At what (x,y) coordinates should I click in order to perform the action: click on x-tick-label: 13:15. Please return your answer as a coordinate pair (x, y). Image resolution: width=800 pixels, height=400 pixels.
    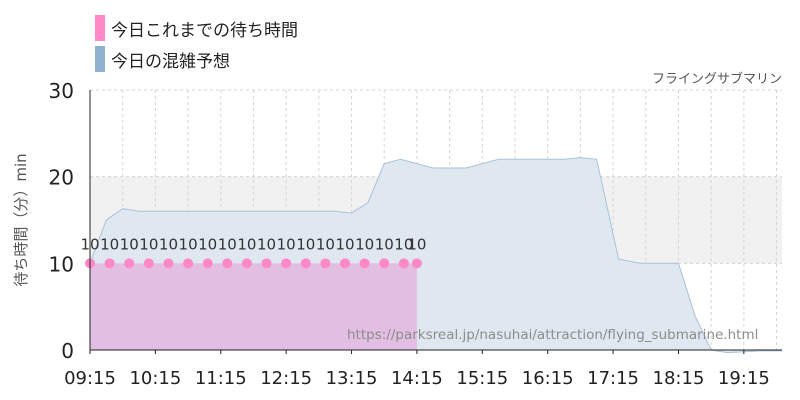
    Looking at the image, I should click on (352, 378).